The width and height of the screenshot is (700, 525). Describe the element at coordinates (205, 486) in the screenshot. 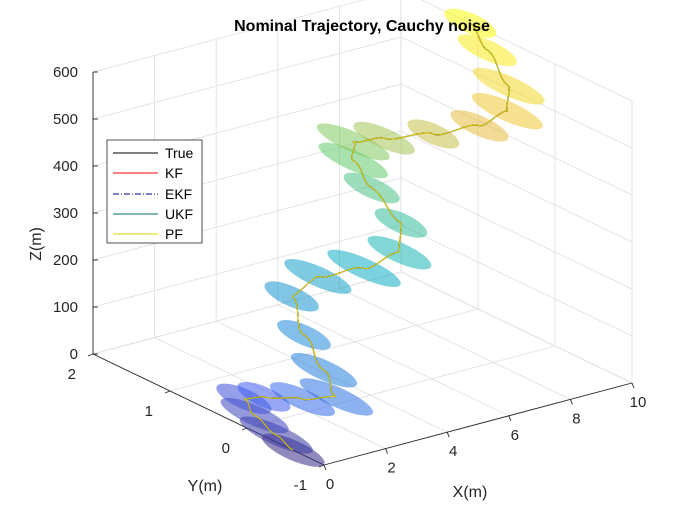

I see `y-axis-label: Y(m)` at that location.